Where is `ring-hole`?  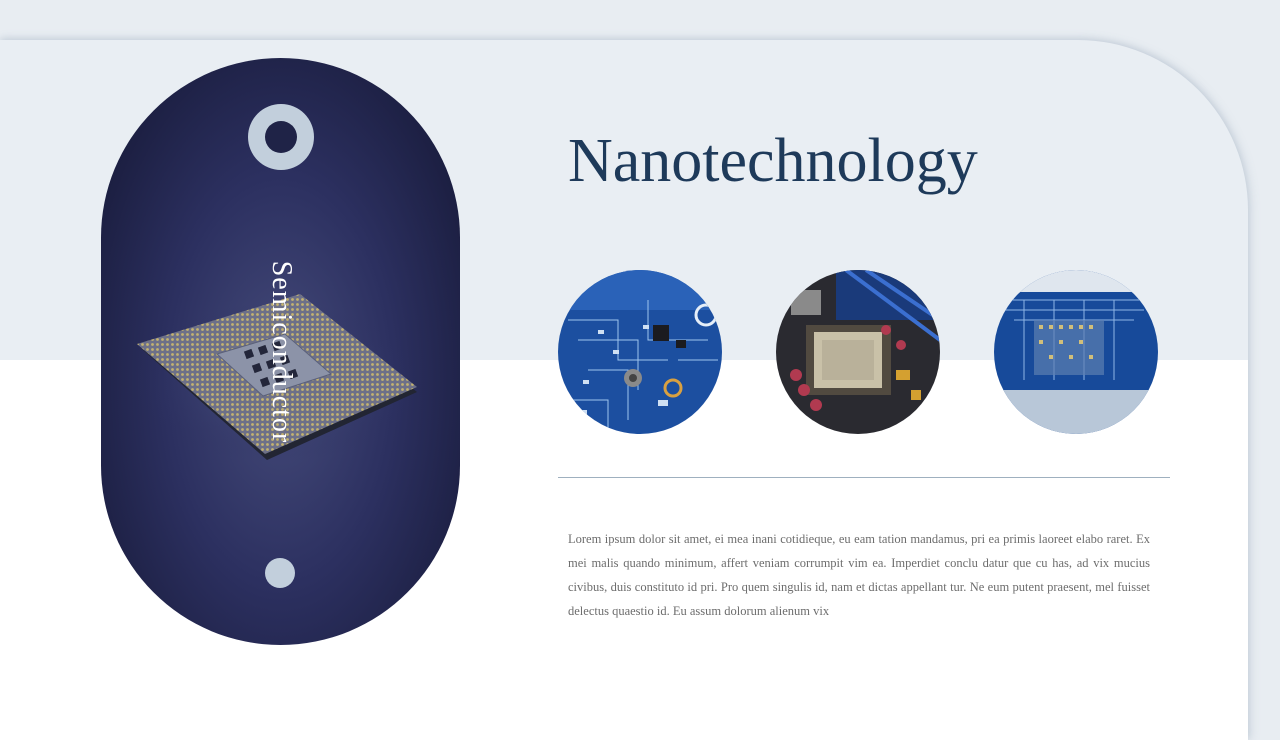
ring-hole is located at coordinates (281, 137).